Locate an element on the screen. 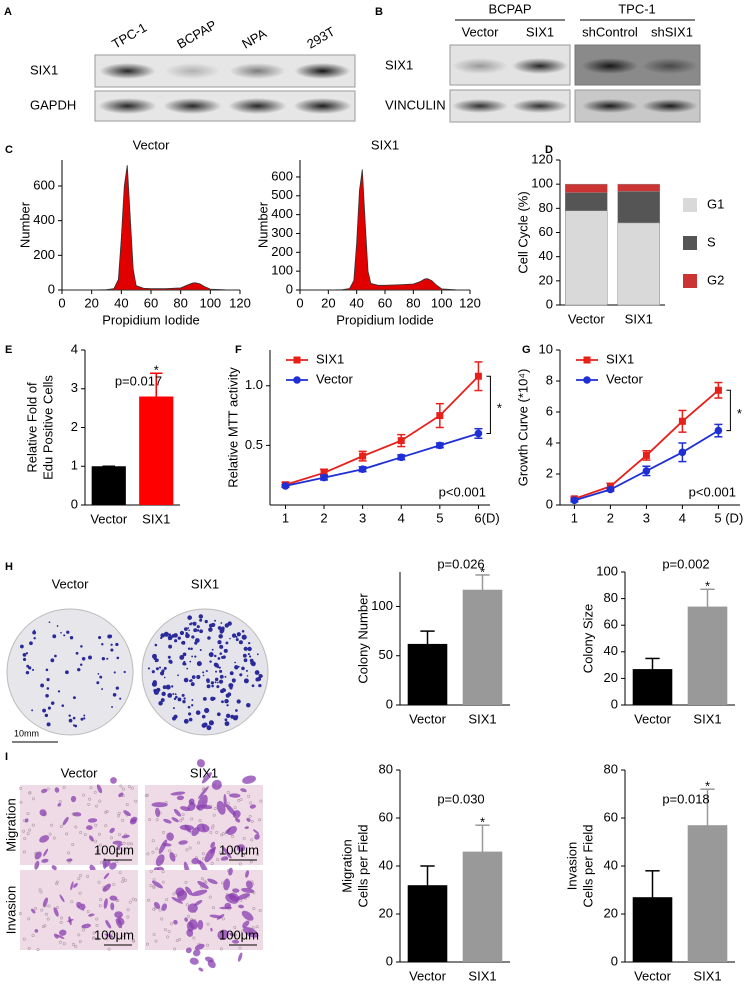  legend-marker is located at coordinates (297, 360).